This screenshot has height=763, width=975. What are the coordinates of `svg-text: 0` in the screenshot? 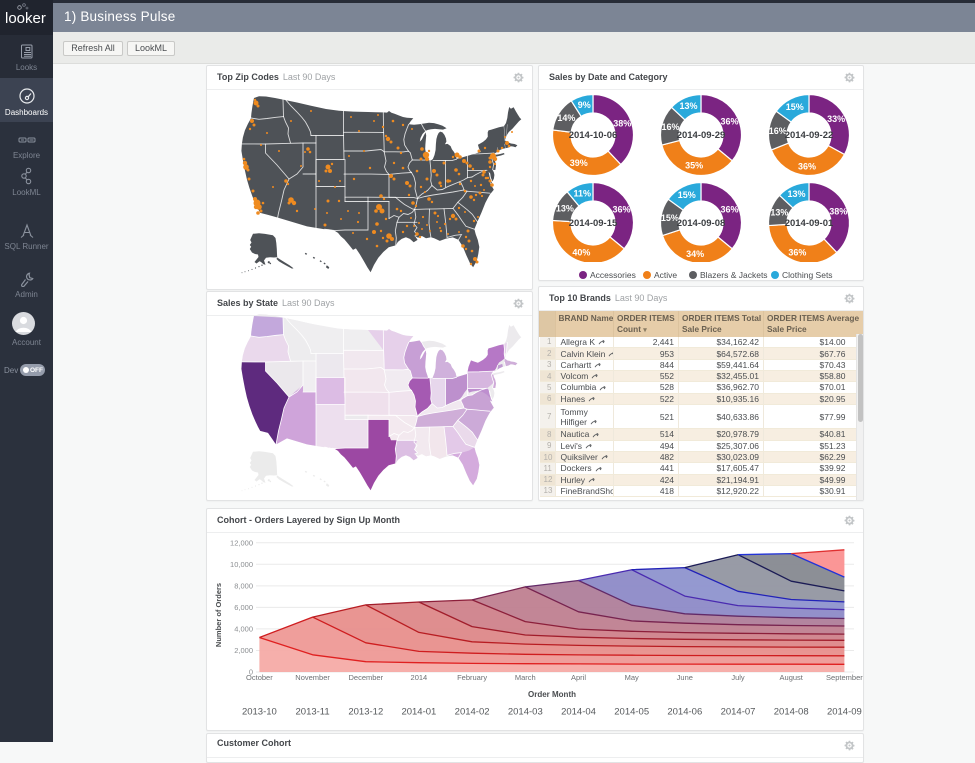 It's located at (251, 672).